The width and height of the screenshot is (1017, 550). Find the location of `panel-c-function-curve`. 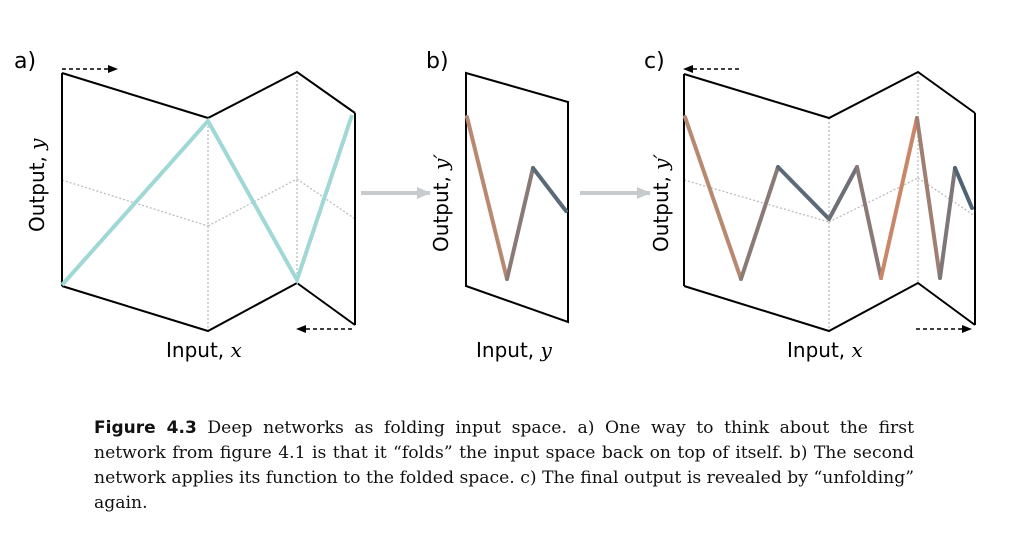

panel-c-function-curve is located at coordinates (828, 198).